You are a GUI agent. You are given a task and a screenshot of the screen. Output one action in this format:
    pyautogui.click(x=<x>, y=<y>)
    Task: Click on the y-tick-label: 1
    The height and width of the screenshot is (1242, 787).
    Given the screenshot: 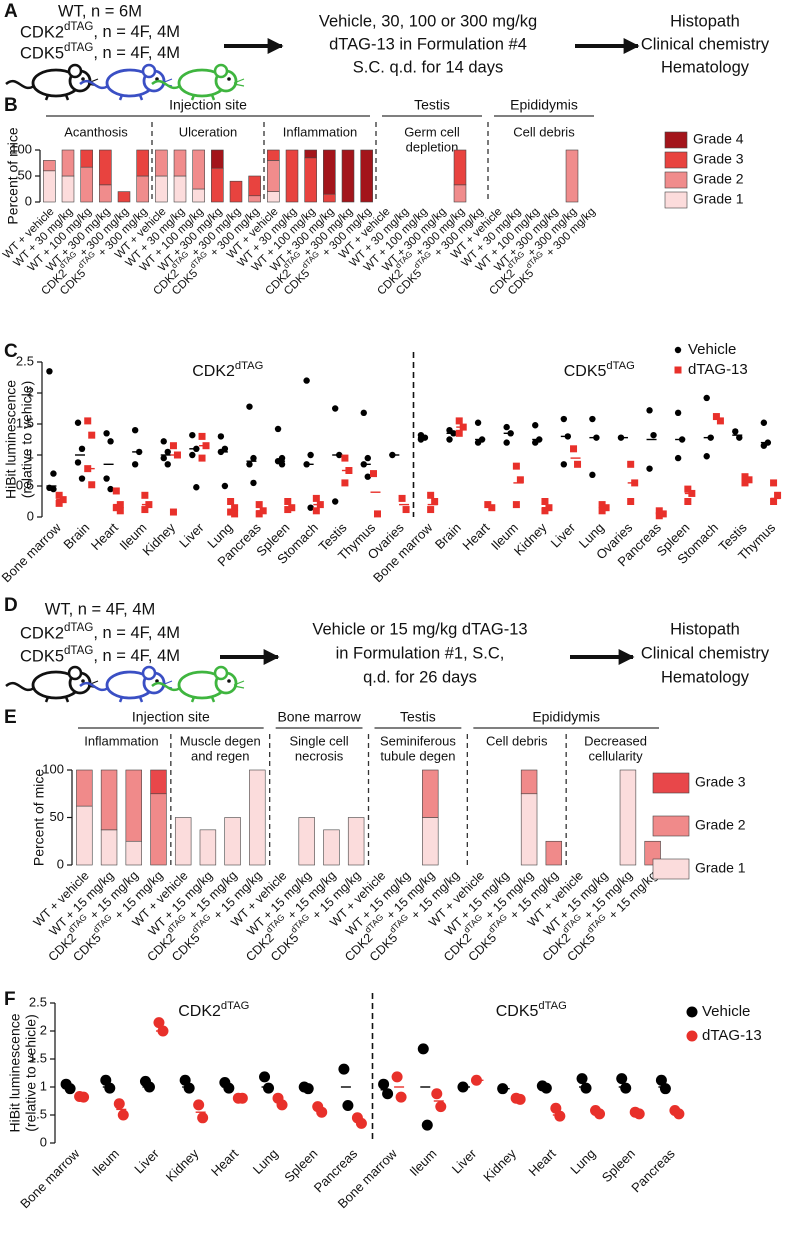 What is the action you would take?
    pyautogui.click(x=30, y=453)
    